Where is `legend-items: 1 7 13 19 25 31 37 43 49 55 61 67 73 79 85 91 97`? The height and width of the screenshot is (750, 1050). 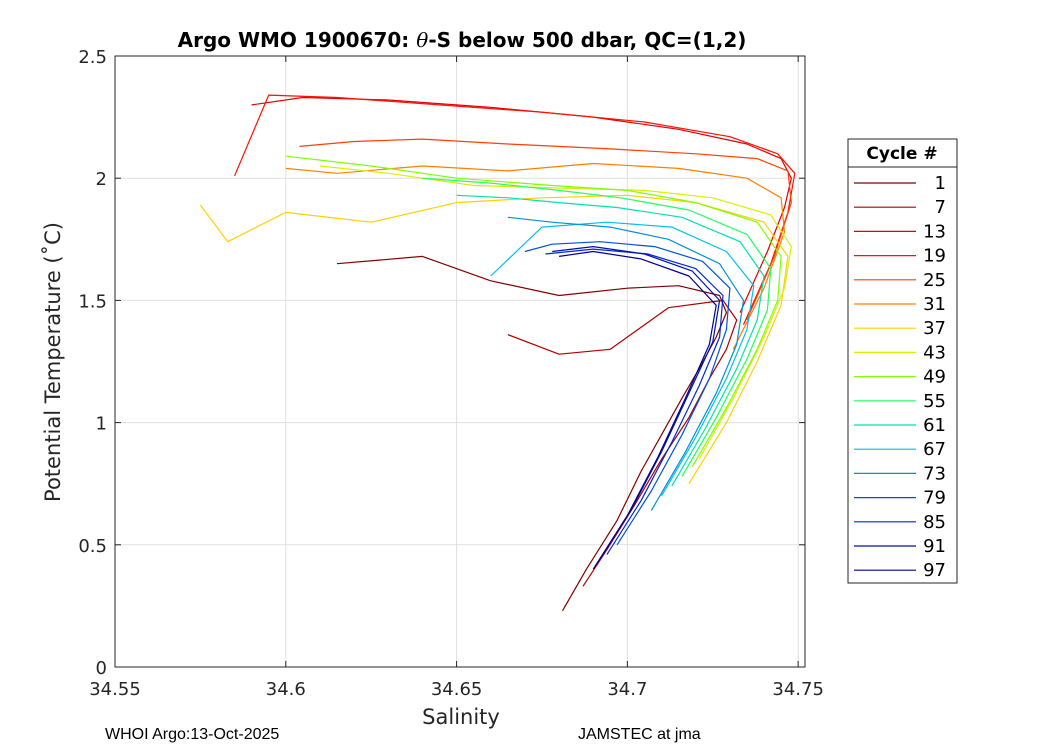
legend-items: 1 7 13 19 25 31 37 43 49 55 61 67 73 79 85 91 97 is located at coordinates (900, 377).